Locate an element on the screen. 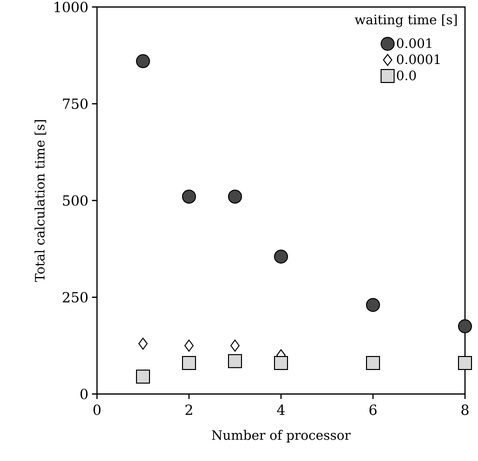 This screenshot has height=461, width=478. y-axis-title: Total calculation time [s] is located at coordinates (40, 201).